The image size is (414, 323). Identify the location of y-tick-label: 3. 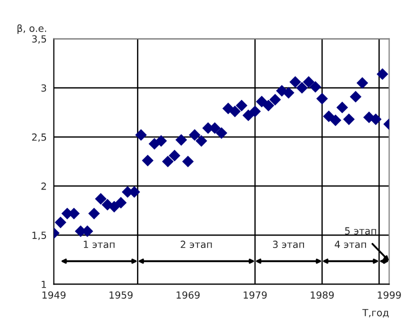
(43, 88).